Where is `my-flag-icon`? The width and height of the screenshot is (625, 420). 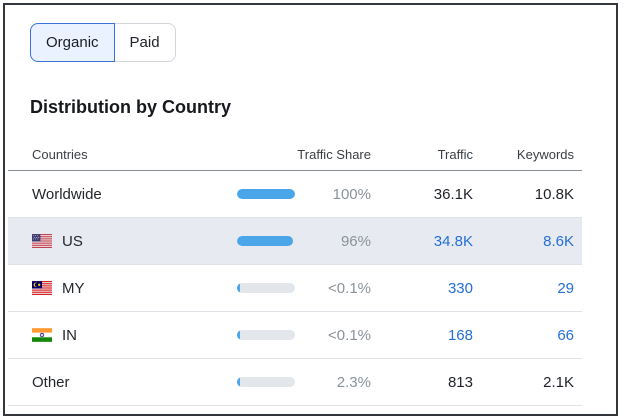 my-flag-icon is located at coordinates (42, 288).